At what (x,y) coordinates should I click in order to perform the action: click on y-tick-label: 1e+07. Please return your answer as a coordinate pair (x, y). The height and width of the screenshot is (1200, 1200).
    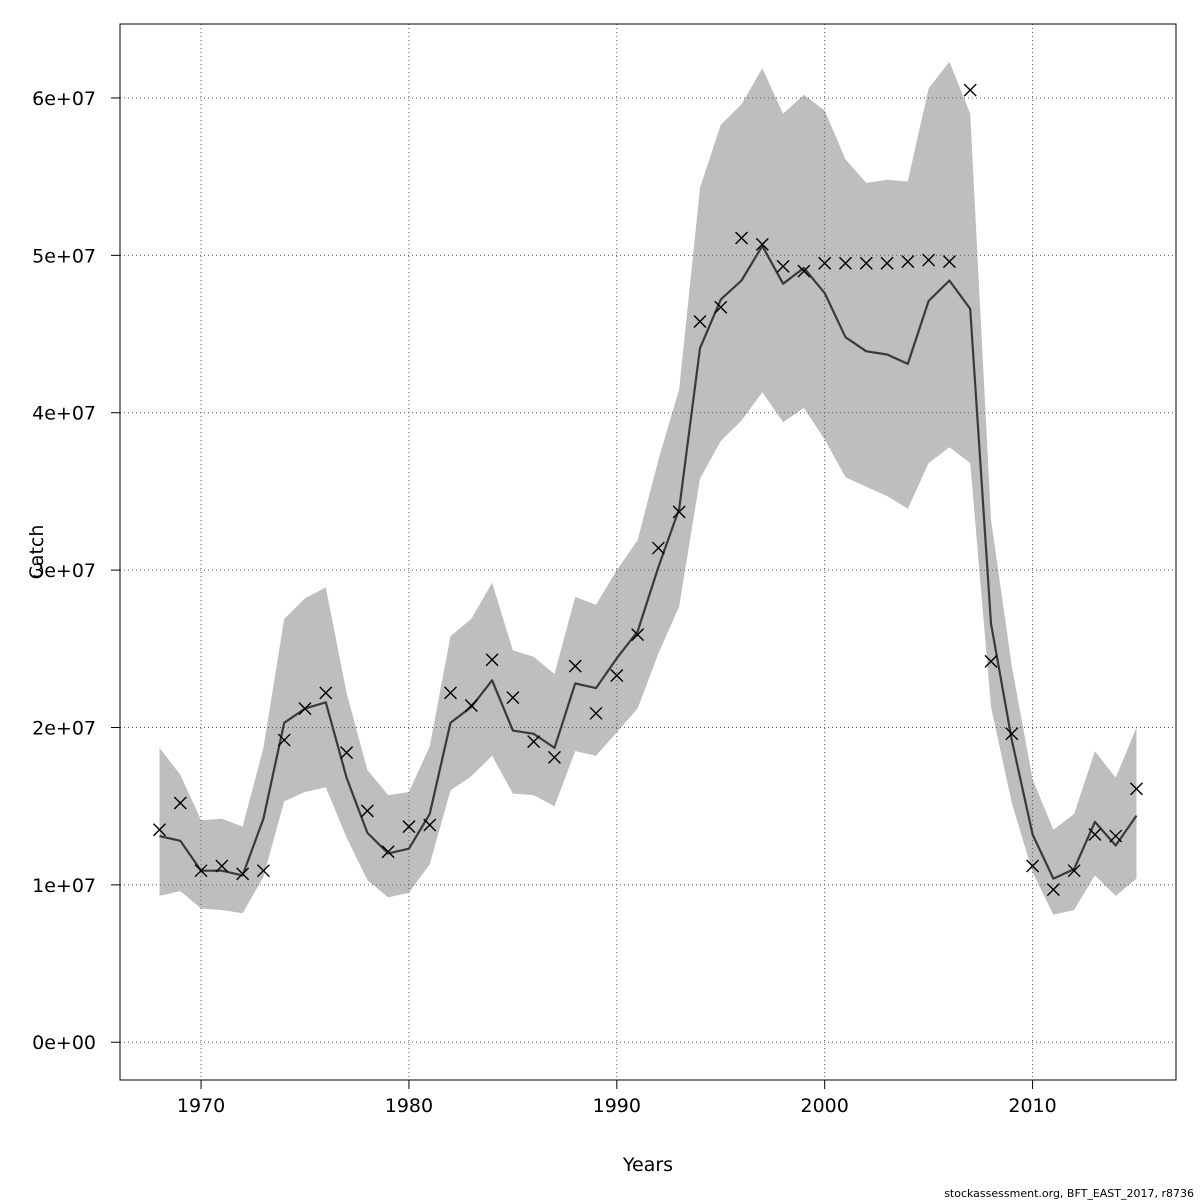
    Looking at the image, I should click on (64, 886).